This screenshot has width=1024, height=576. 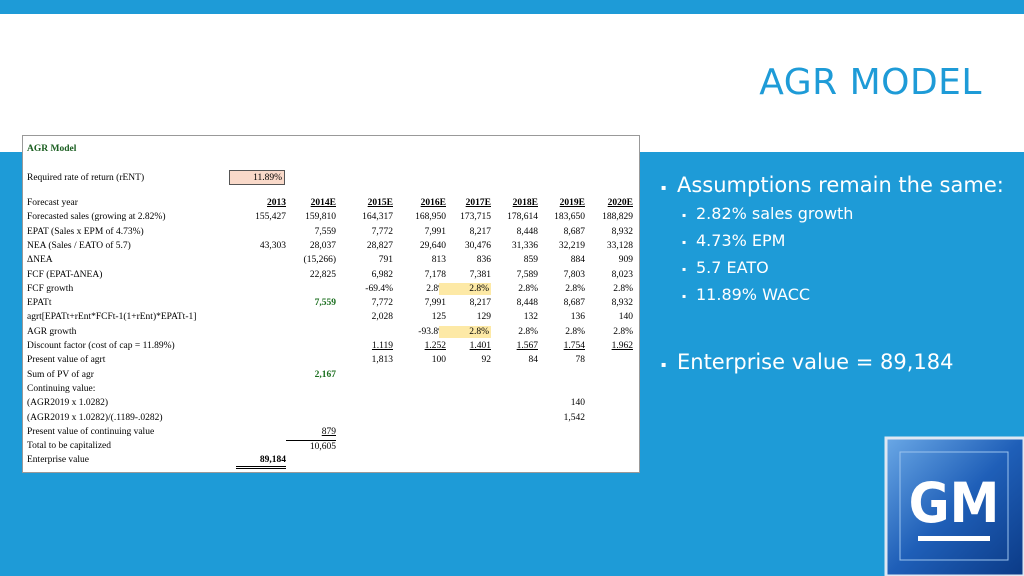 I want to click on row-label: FCF (EPAT-ΔNEA), so click(x=65, y=274).